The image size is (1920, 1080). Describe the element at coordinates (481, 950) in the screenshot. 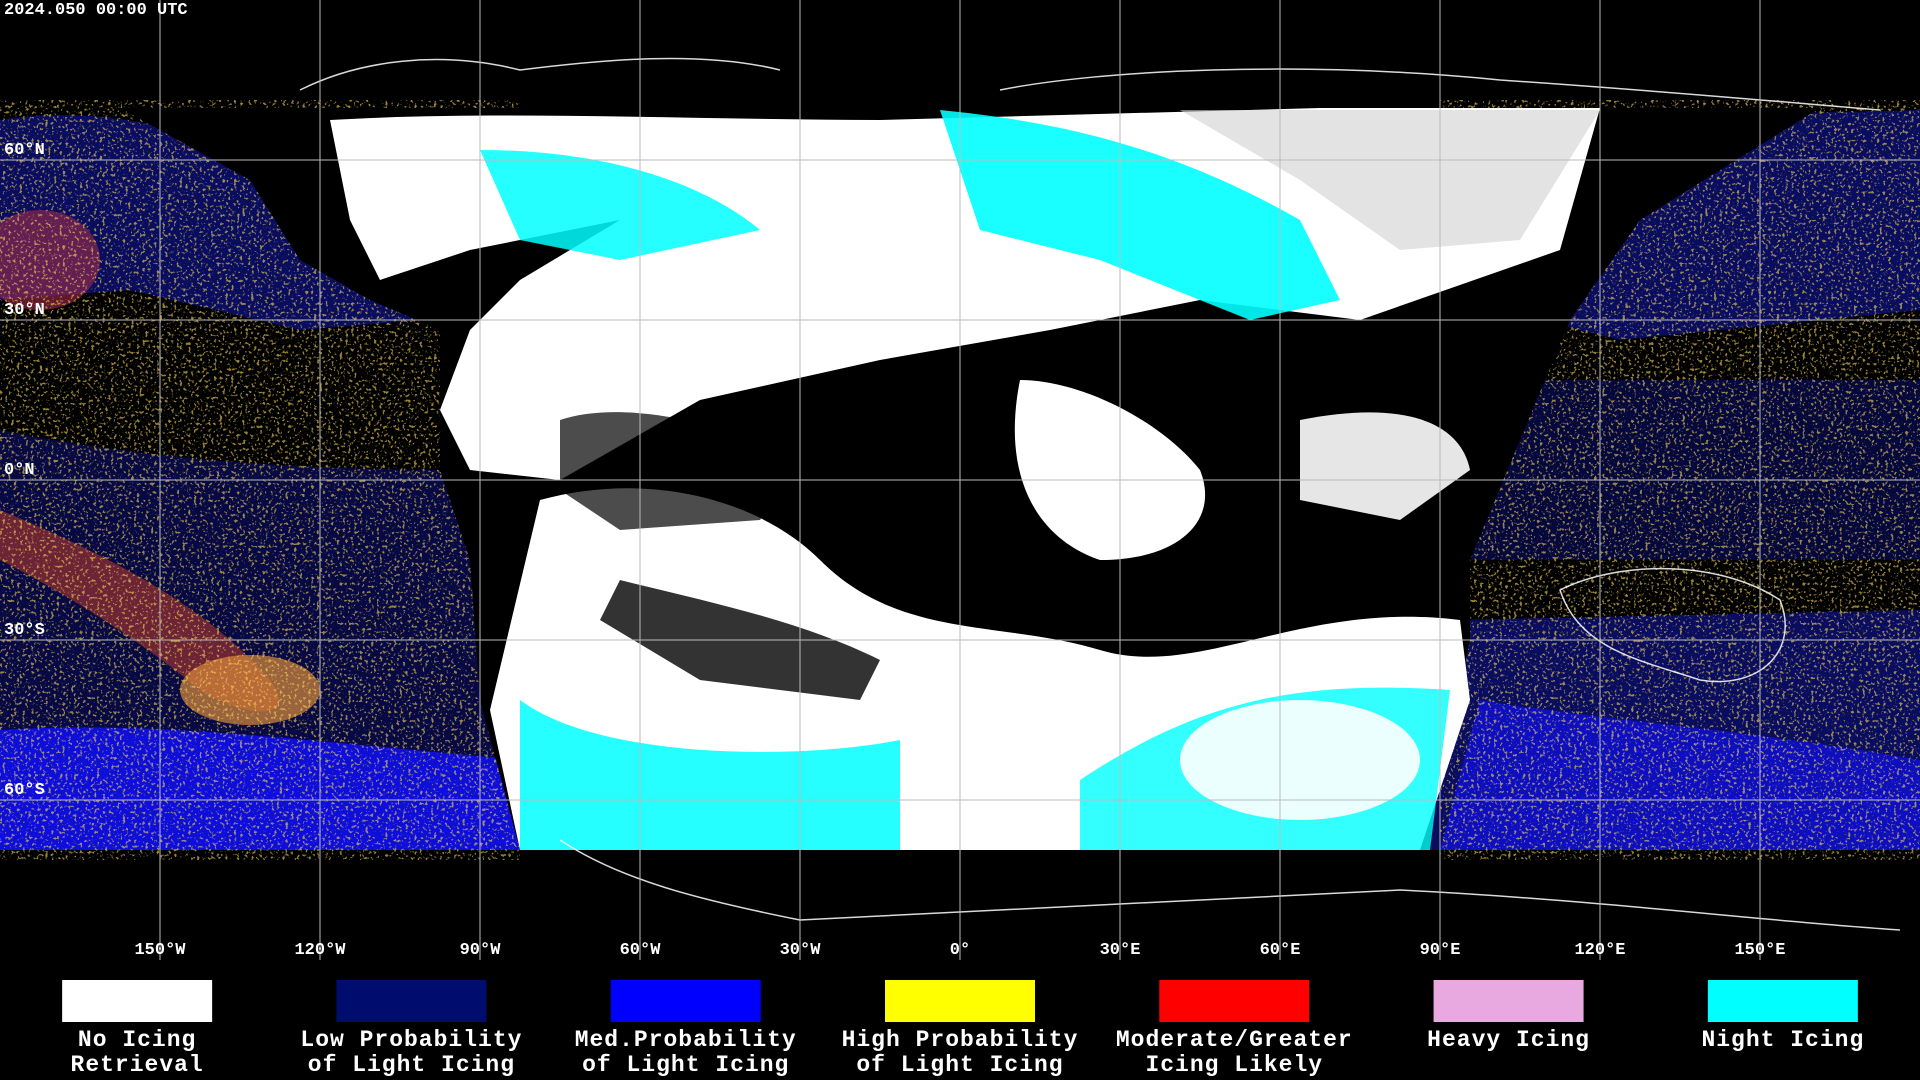

I see `longitude-label: 90°W` at that location.